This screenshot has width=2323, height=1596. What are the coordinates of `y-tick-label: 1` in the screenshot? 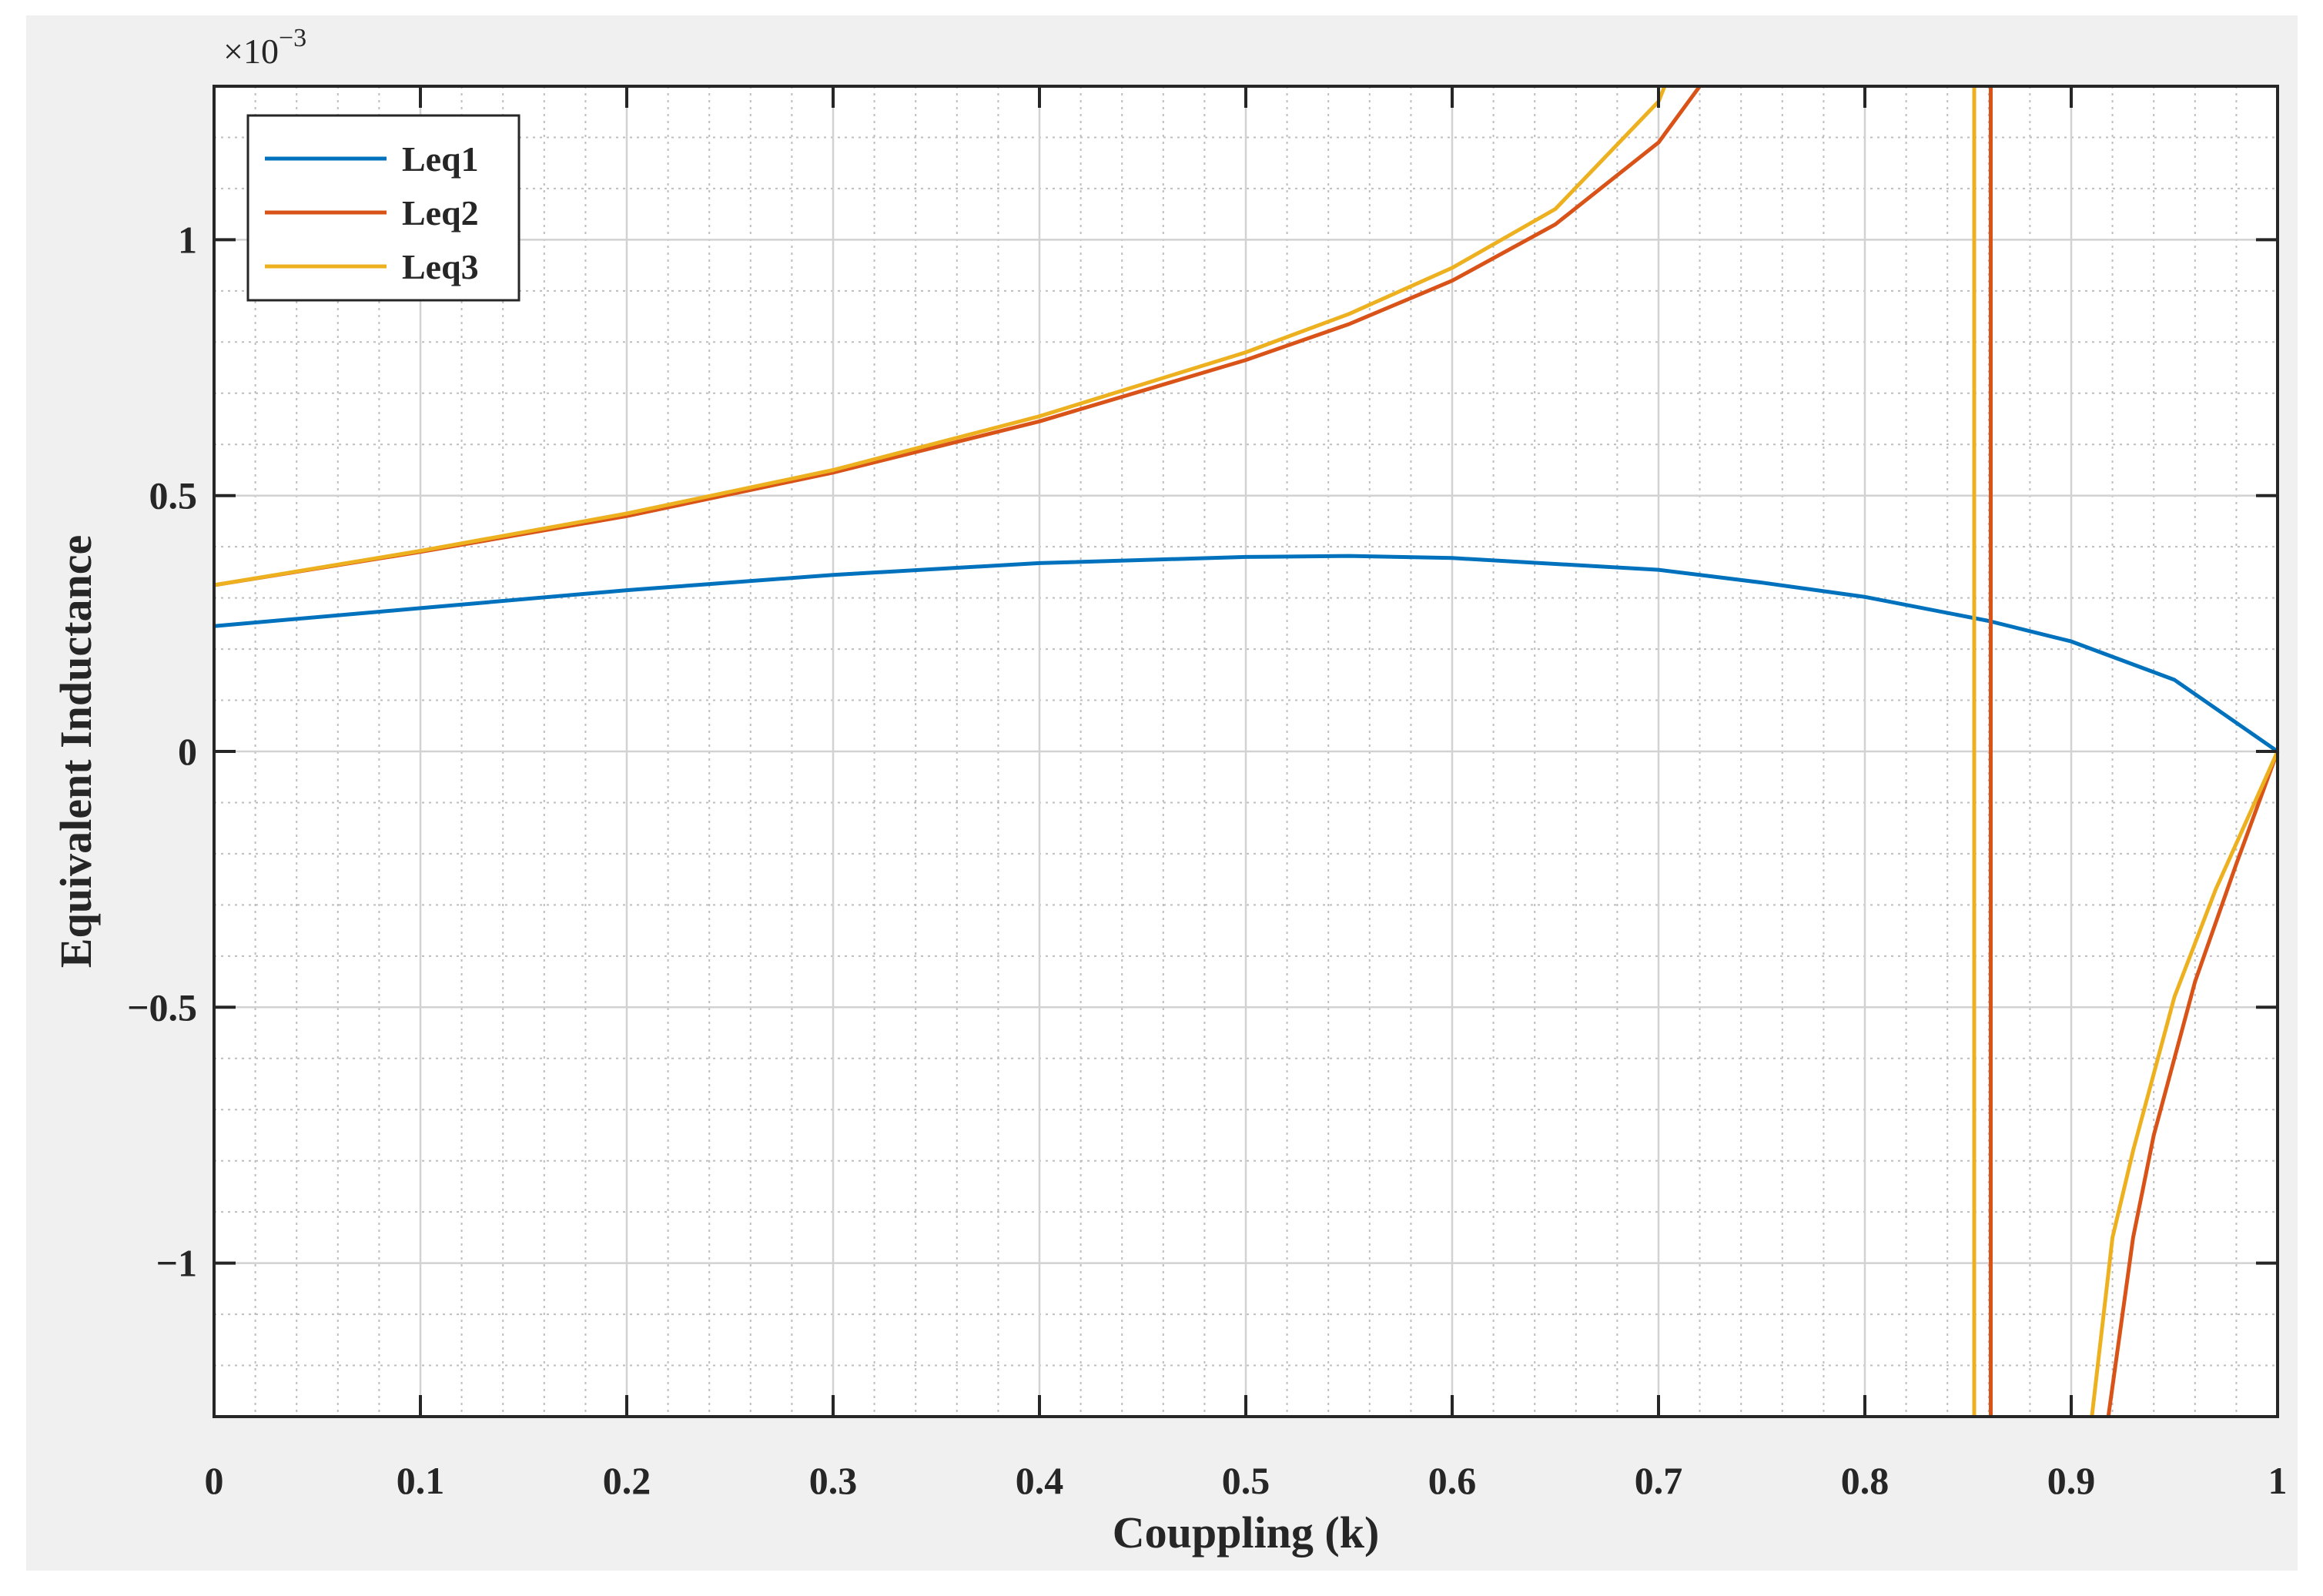 It's located at (188, 240).